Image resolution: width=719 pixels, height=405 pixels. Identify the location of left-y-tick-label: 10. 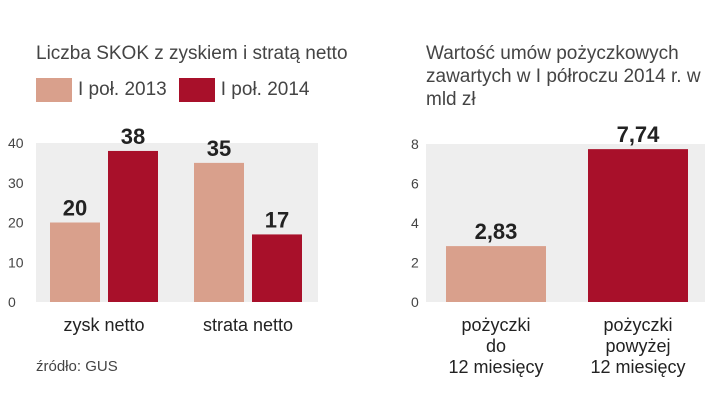
(16, 262).